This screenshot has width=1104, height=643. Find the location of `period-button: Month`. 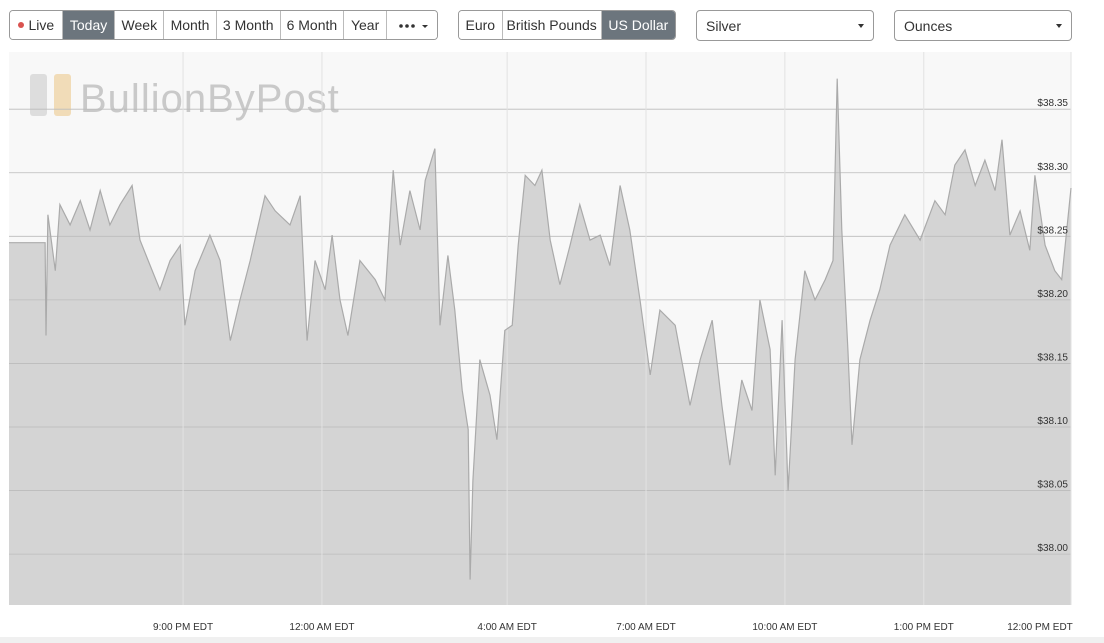

period-button: Month is located at coordinates (190, 25).